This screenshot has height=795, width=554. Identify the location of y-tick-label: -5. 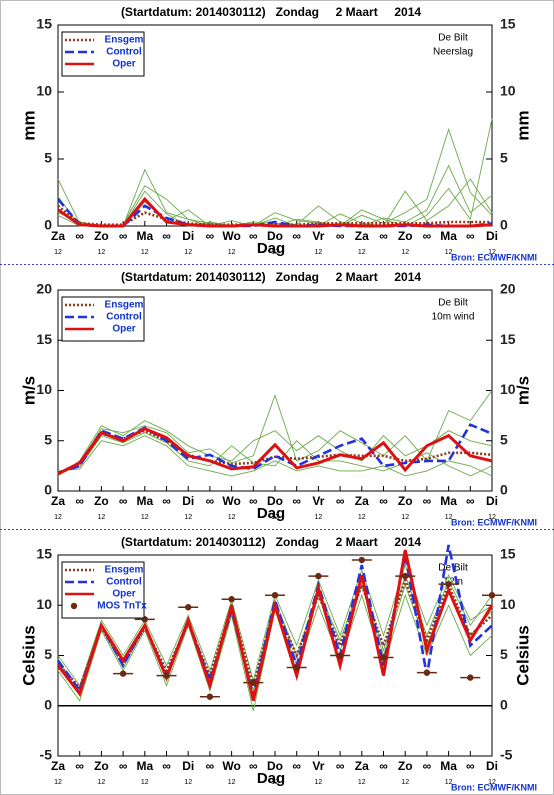
(46, 755).